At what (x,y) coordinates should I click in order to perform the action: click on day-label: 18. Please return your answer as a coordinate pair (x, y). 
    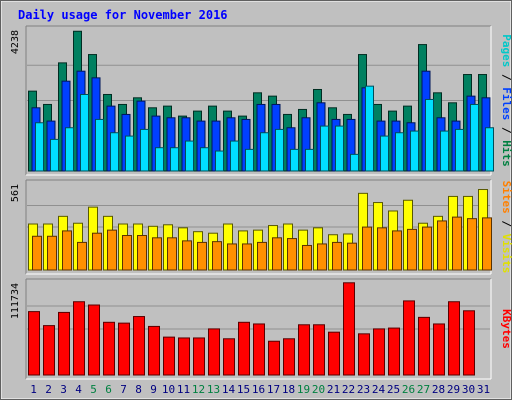
    Looking at the image, I should click on (288, 389).